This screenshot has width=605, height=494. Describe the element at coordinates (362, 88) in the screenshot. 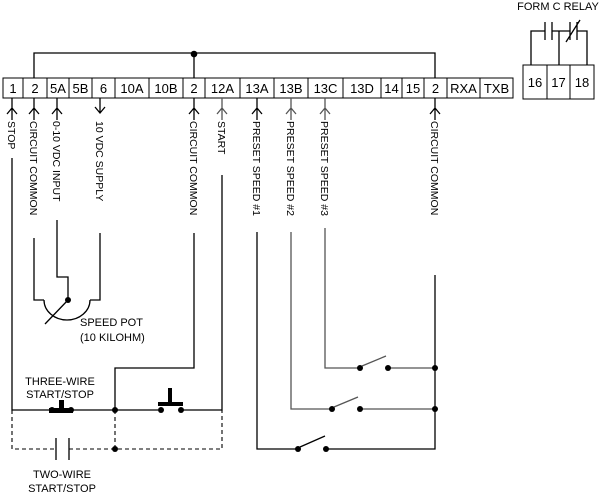

I see `terminal-label: 13D` at that location.